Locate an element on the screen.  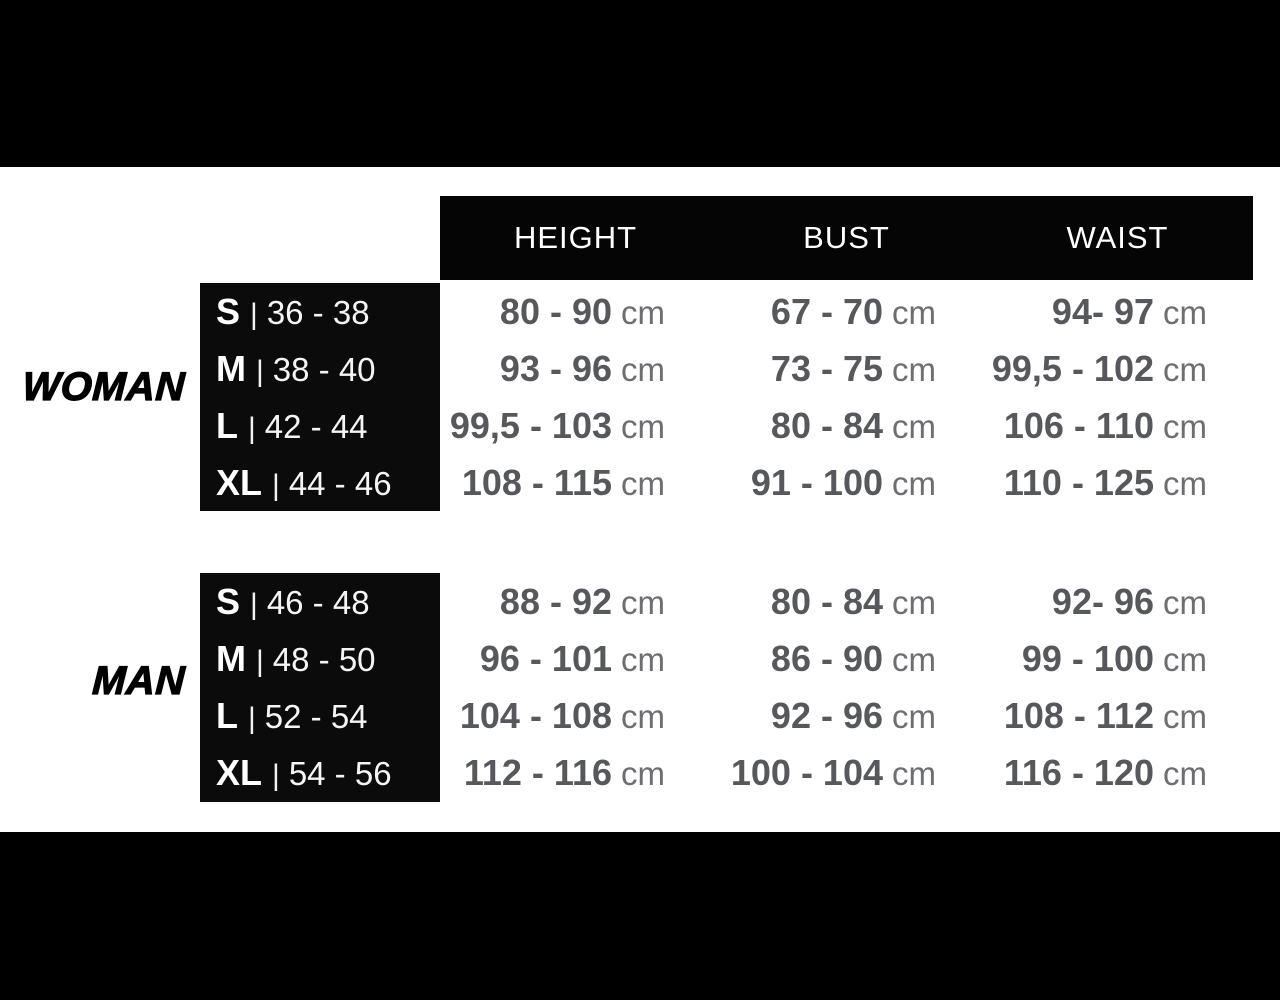
size-range: 38 - 40 is located at coordinates (324, 369).